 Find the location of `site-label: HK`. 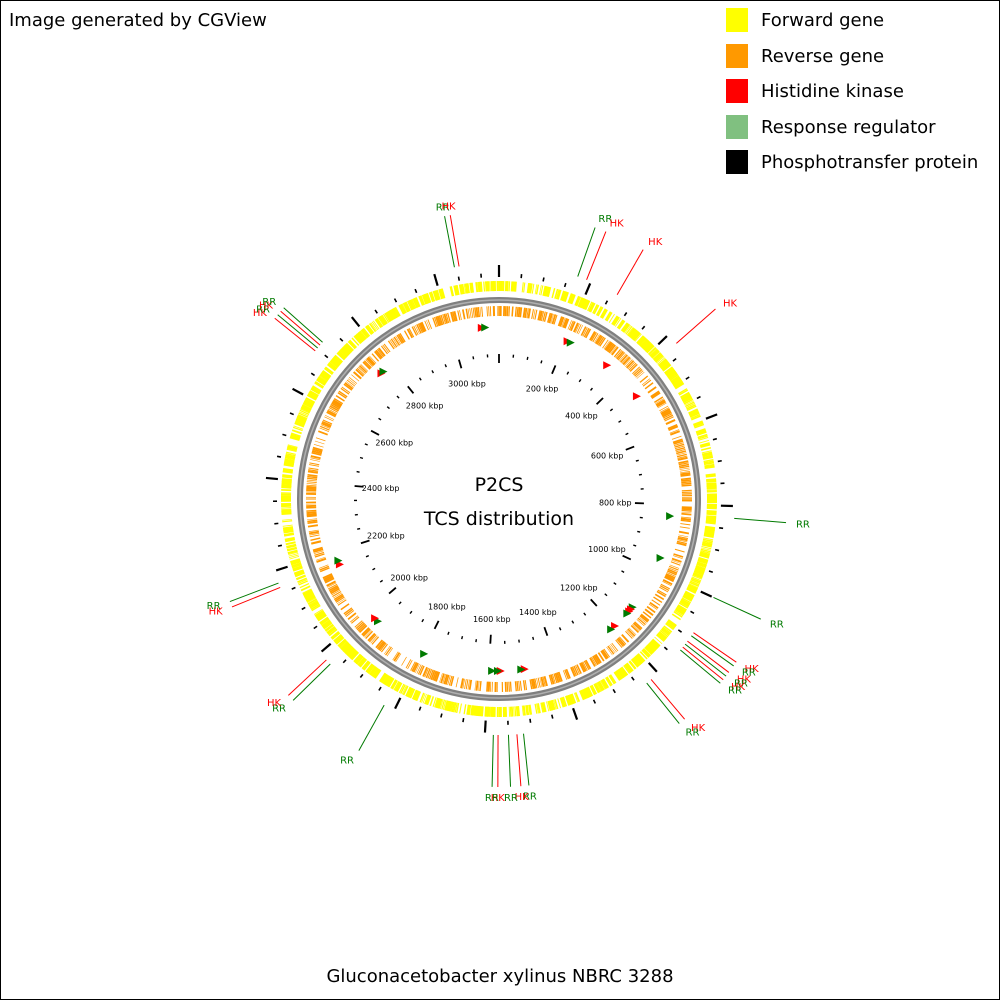

site-label: HK is located at coordinates (752, 669).